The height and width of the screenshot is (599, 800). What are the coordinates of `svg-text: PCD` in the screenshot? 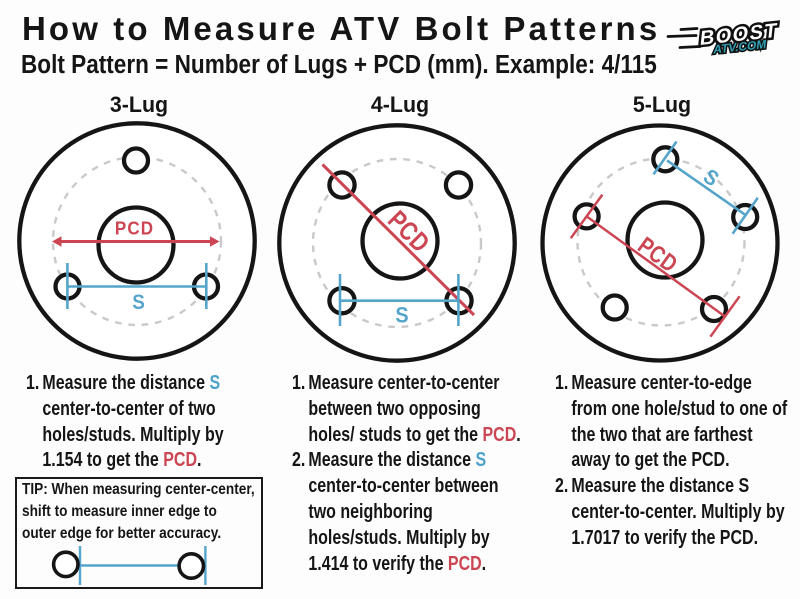 It's located at (134, 228).